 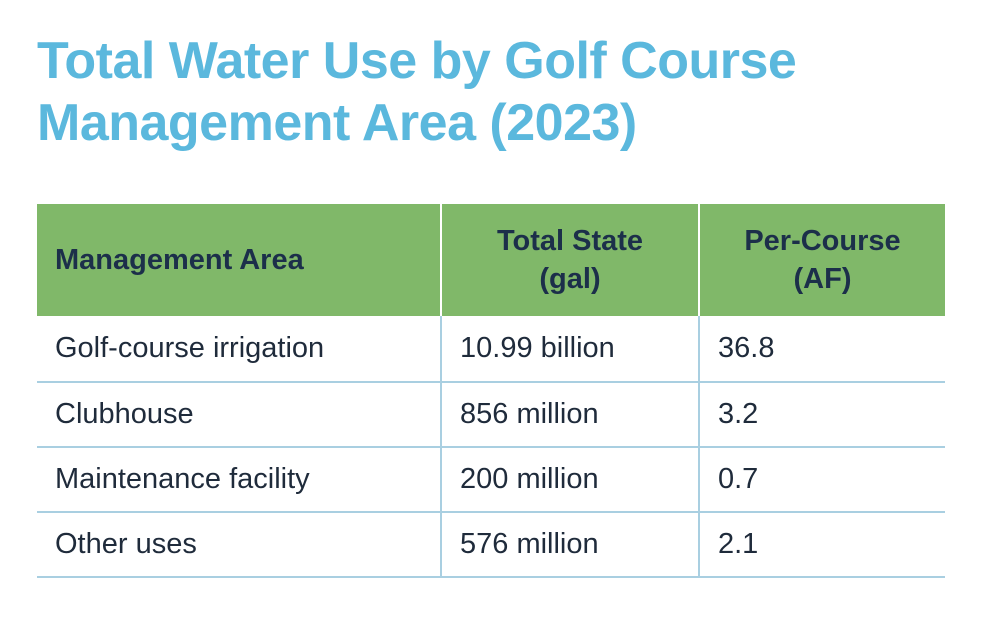 What do you see at coordinates (417, 61) in the screenshot?
I see `title-line-1: Total Water Use by Golf Course` at bounding box center [417, 61].